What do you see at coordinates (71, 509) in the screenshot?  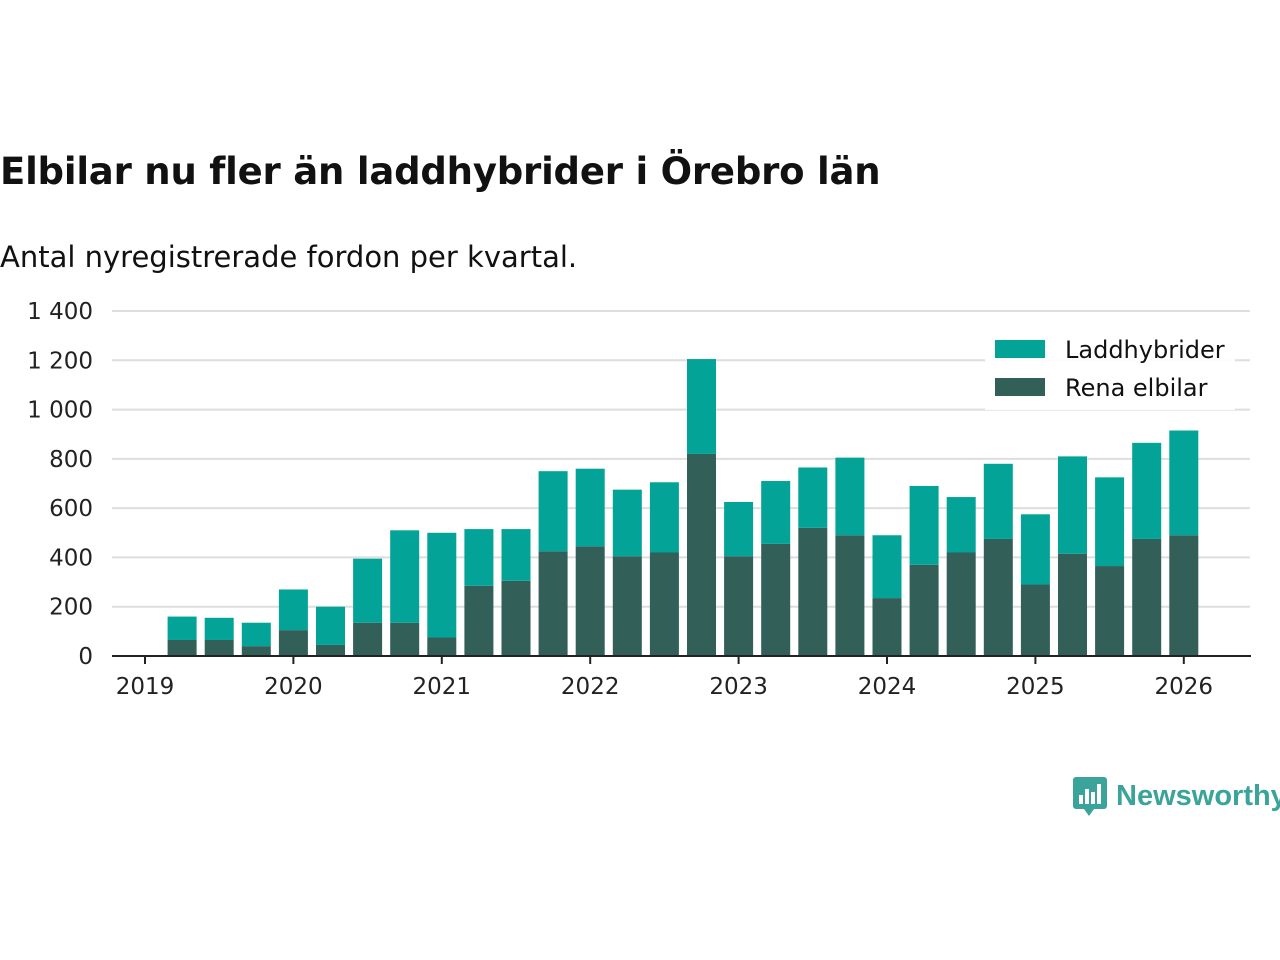 I see `y-tick-label: 600` at bounding box center [71, 509].